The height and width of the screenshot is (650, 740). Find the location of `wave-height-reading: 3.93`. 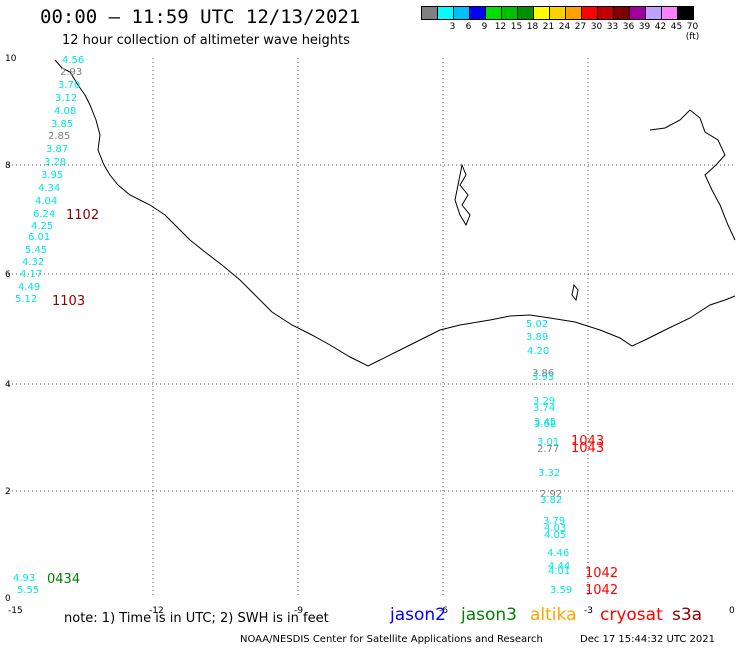

wave-height-reading: 3.93 is located at coordinates (543, 377).